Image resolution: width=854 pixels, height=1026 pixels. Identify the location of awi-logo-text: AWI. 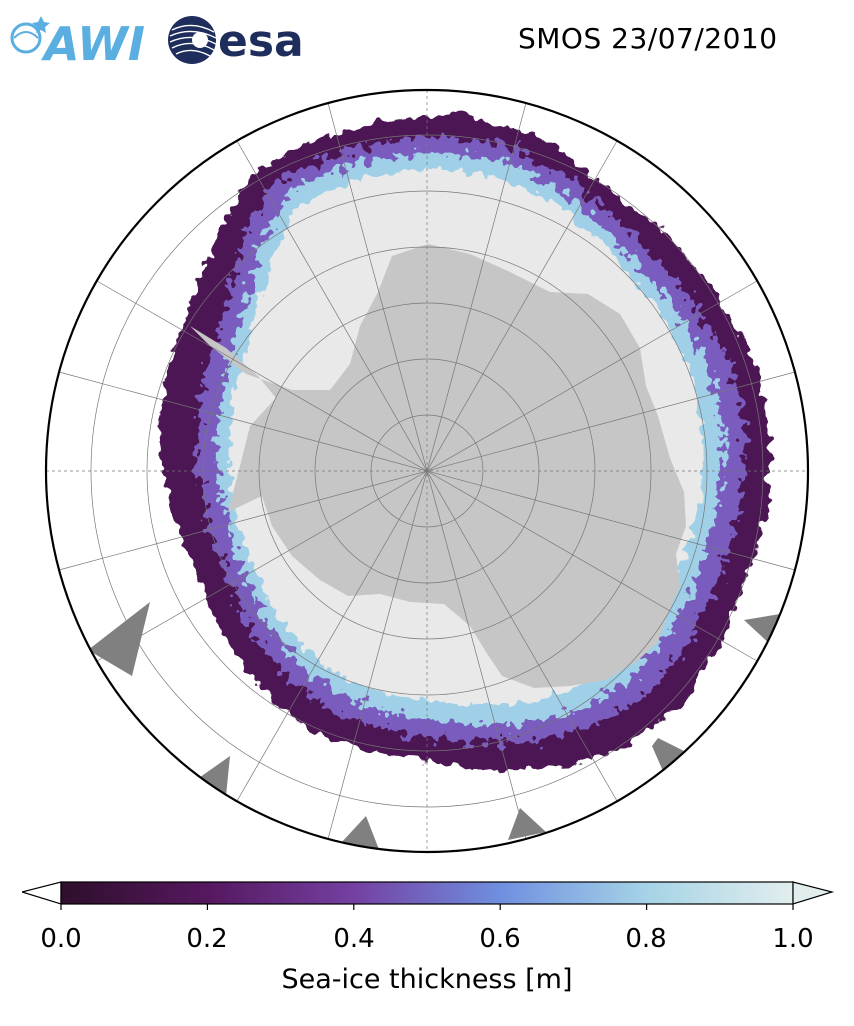
(93, 41).